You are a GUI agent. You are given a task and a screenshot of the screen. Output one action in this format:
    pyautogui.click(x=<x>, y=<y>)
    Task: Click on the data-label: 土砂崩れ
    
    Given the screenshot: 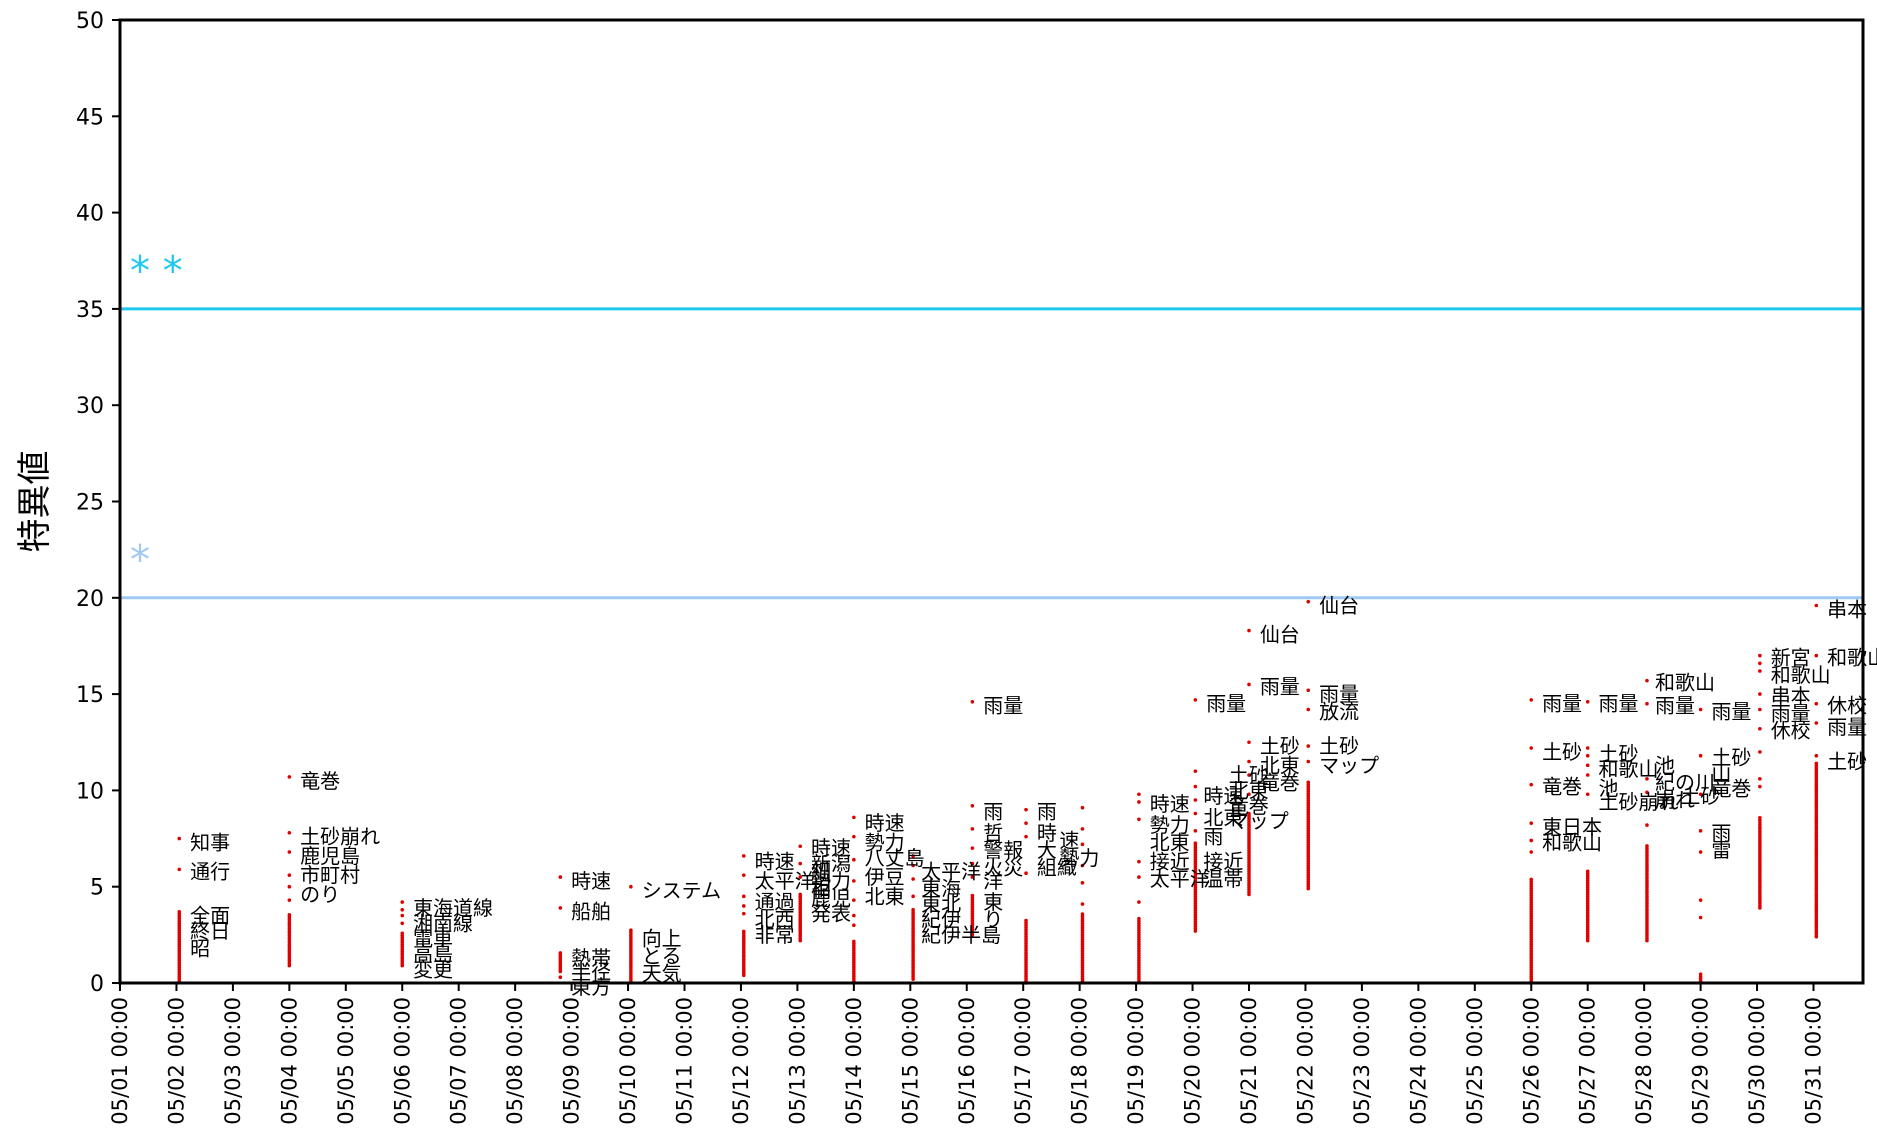 What is the action you would take?
    pyautogui.click(x=1639, y=802)
    